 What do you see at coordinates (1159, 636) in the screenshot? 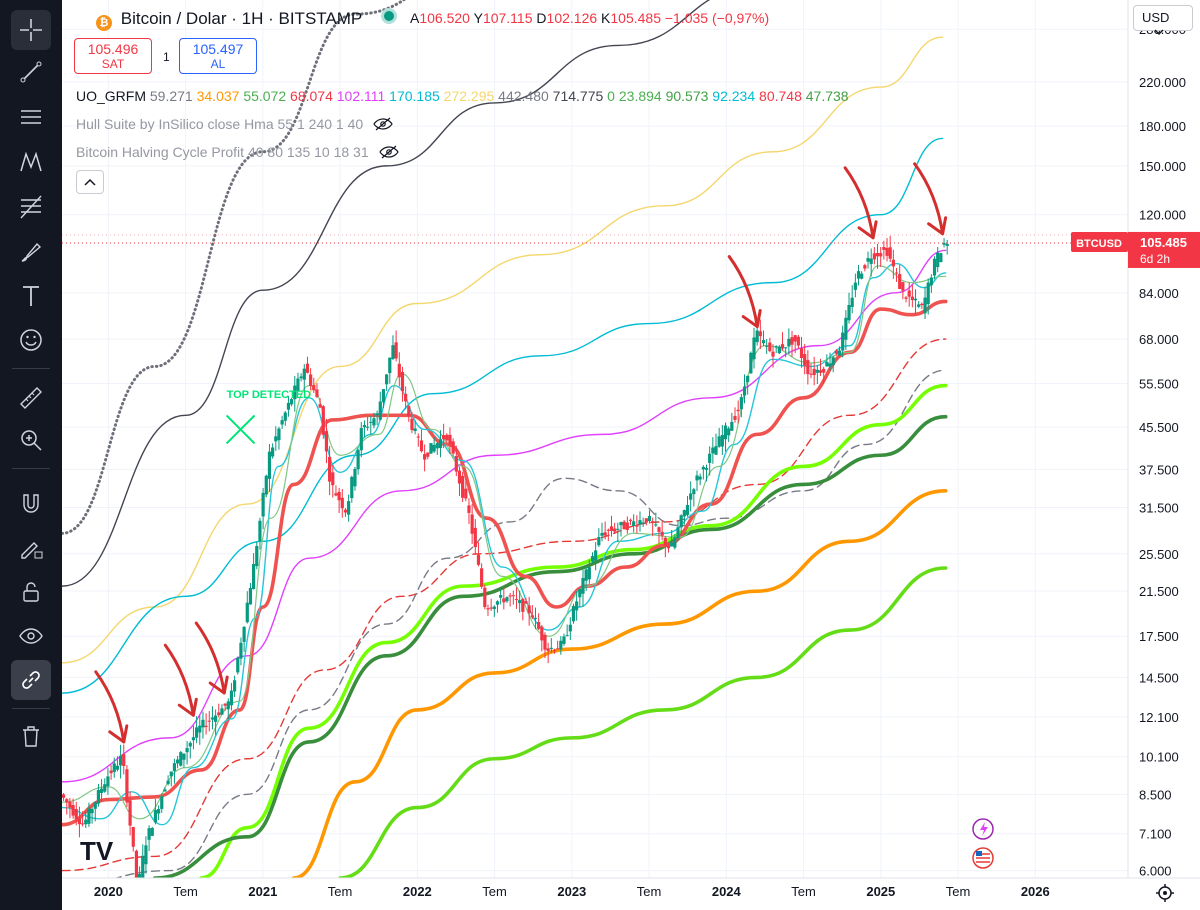
I see `price-tick-label: 17.500` at bounding box center [1159, 636].